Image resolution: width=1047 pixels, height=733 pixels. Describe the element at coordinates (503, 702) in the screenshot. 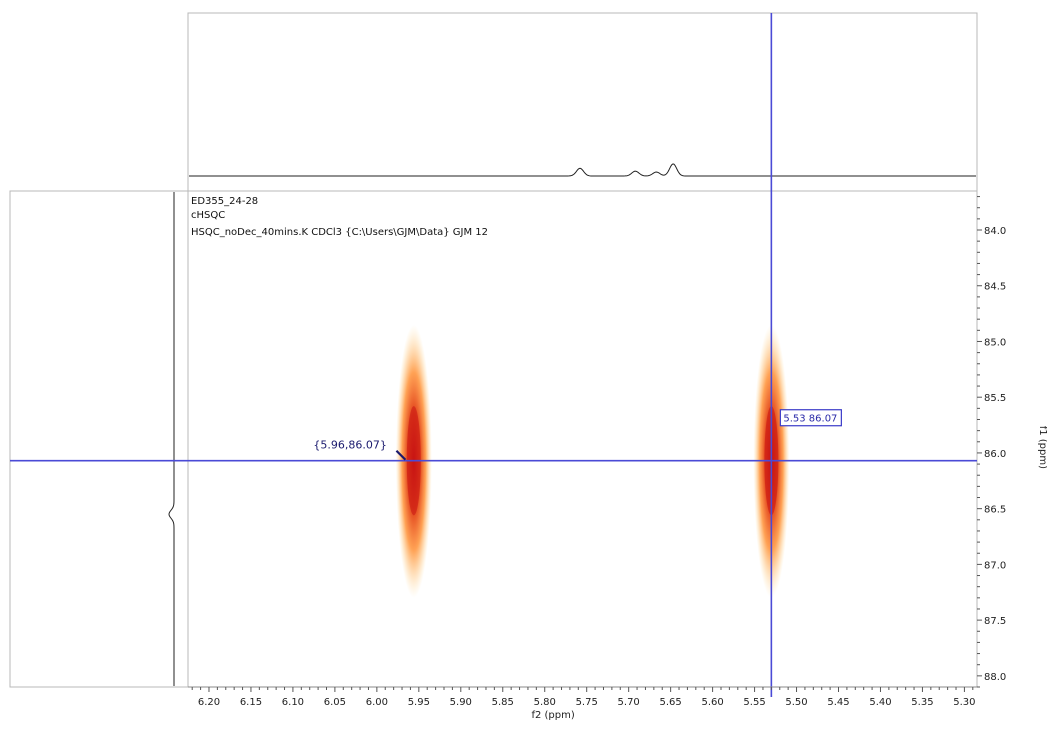

I see `x-tick-label: 5.85` at that location.